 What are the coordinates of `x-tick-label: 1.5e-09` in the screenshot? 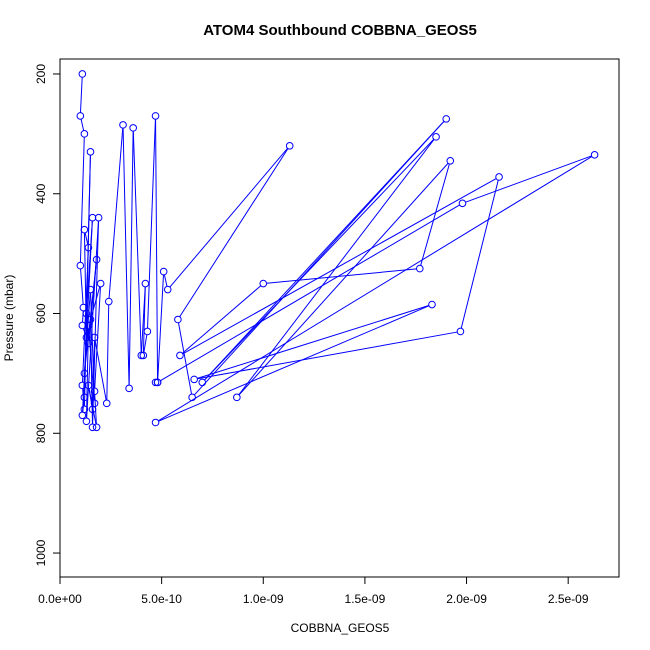 It's located at (365, 599).